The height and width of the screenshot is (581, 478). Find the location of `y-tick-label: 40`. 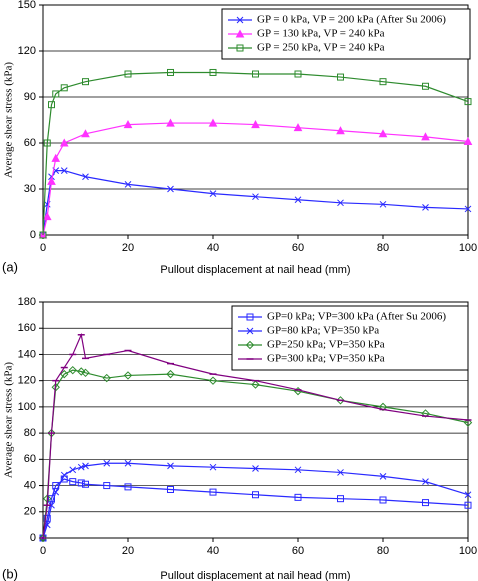

y-tick-label: 40 is located at coordinates (30, 485).